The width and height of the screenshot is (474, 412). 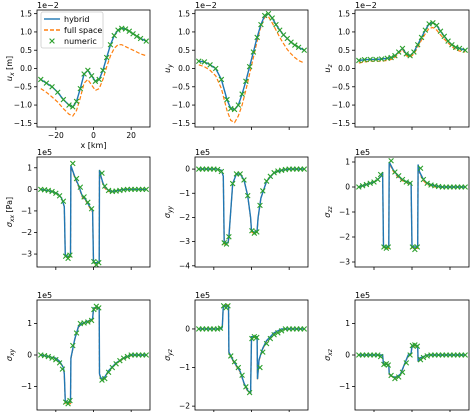 What do you see at coordinates (347, 323) in the screenshot?
I see `ytick-label: 1` at bounding box center [347, 323].